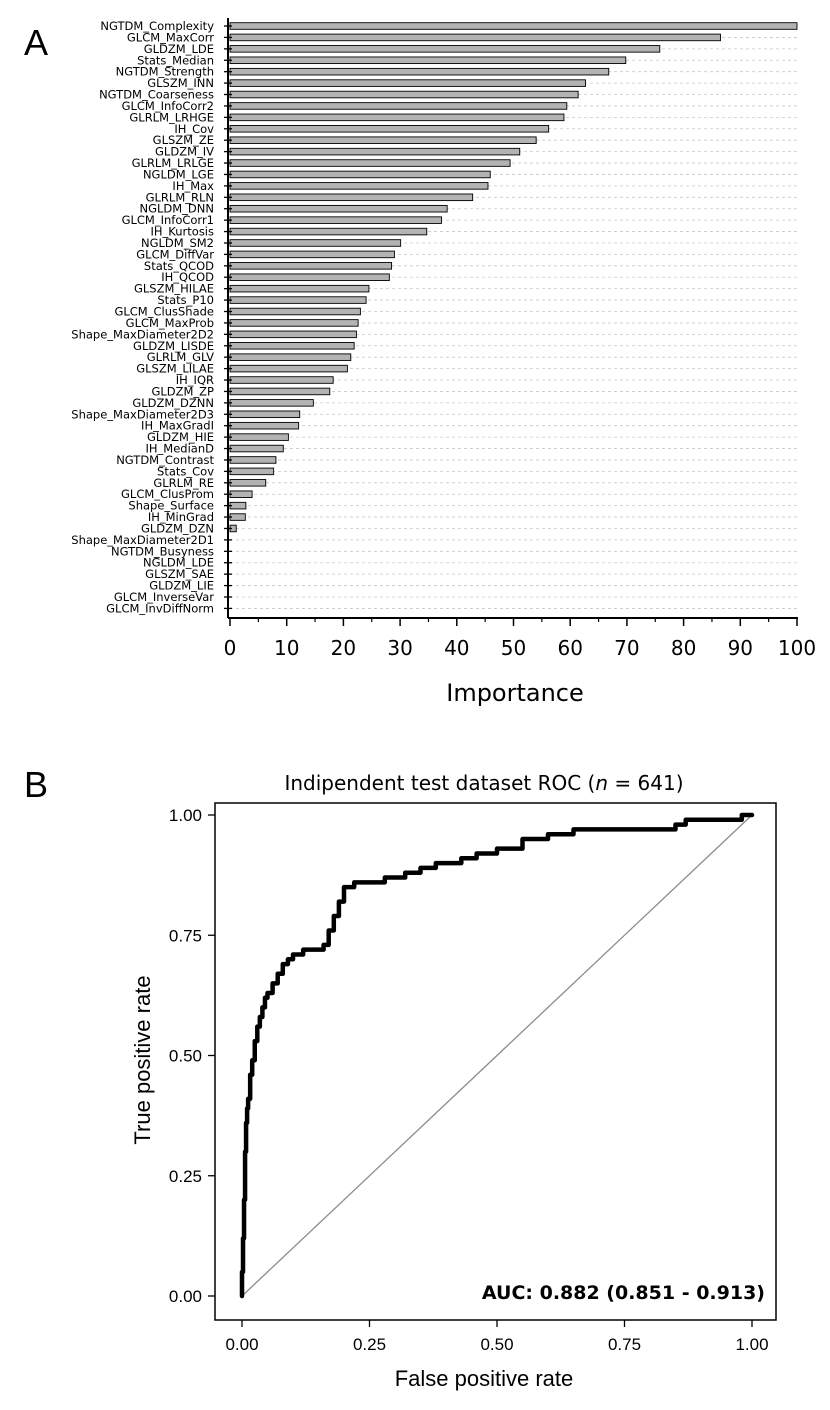 This screenshot has width=830, height=1410. I want to click on category-label: GLDZM_DZNN, so click(173, 403).